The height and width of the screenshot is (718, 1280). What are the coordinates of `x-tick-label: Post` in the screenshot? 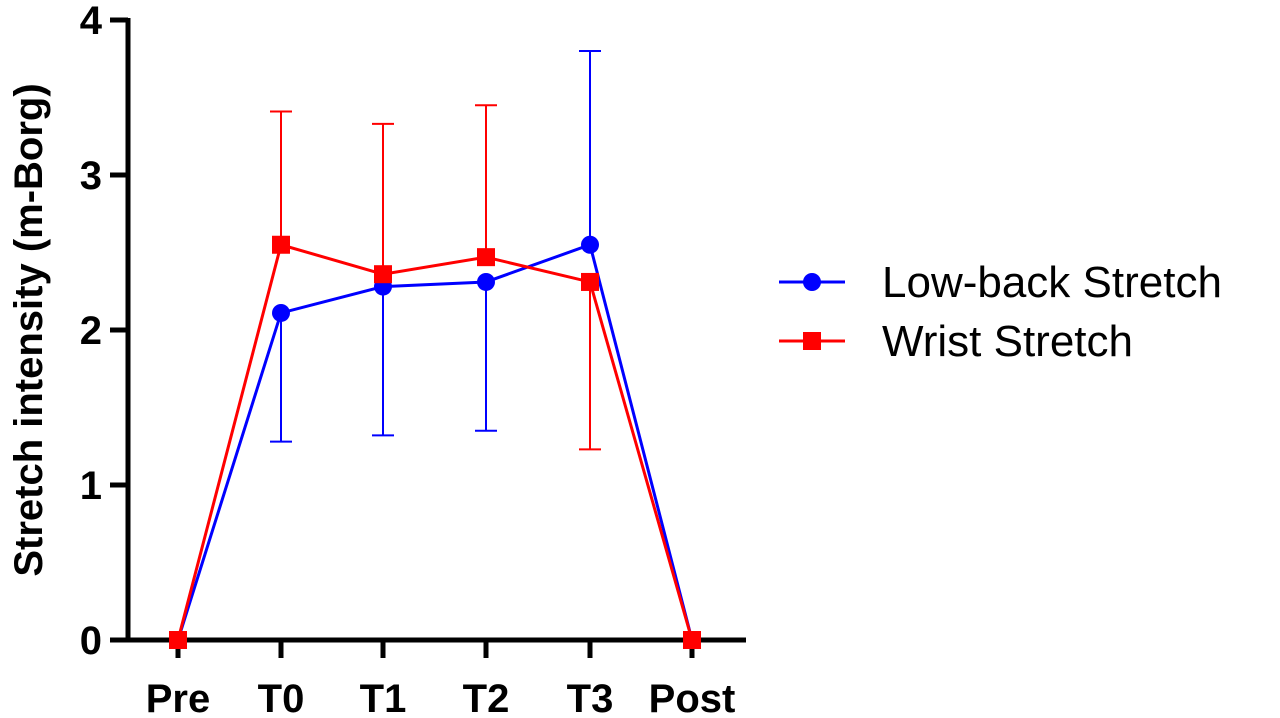 It's located at (692, 697).